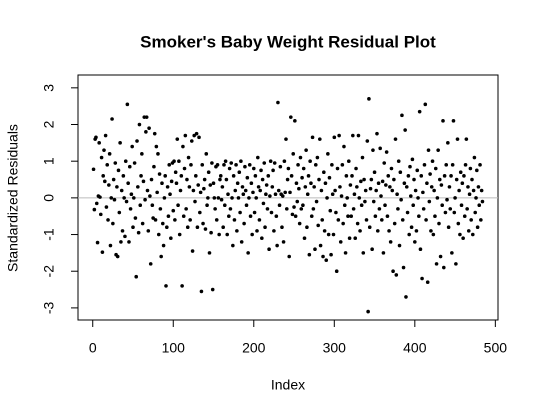 The height and width of the screenshot is (416, 538). What do you see at coordinates (288, 41) in the screenshot?
I see `chart-title: Smoker's Baby Weight Residual Plot` at bounding box center [288, 41].